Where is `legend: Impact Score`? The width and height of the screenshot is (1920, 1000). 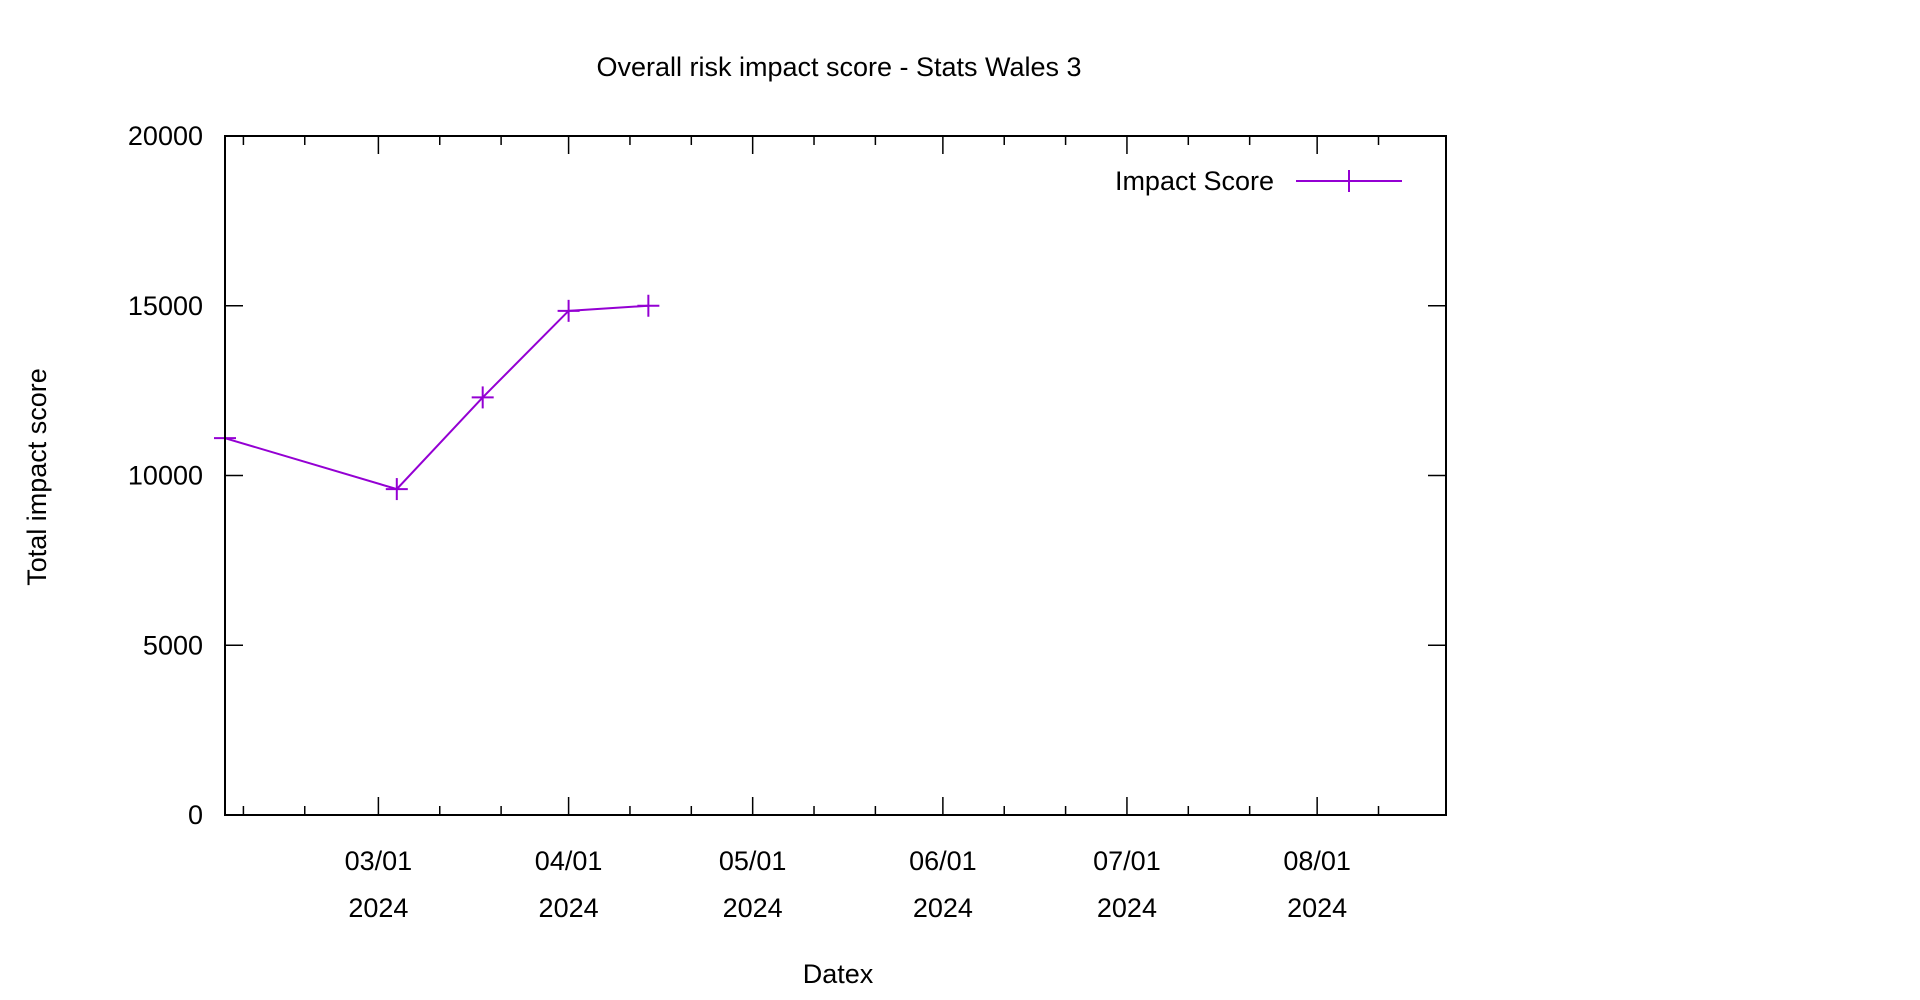 legend: Impact Score is located at coordinates (1258, 181).